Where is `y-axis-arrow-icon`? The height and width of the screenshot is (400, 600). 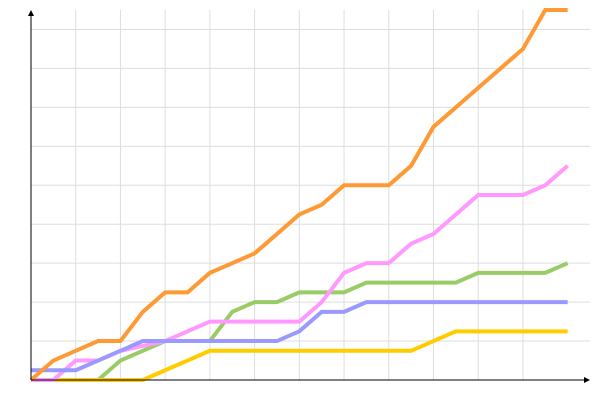
y-axis-arrow-icon is located at coordinates (31, 13).